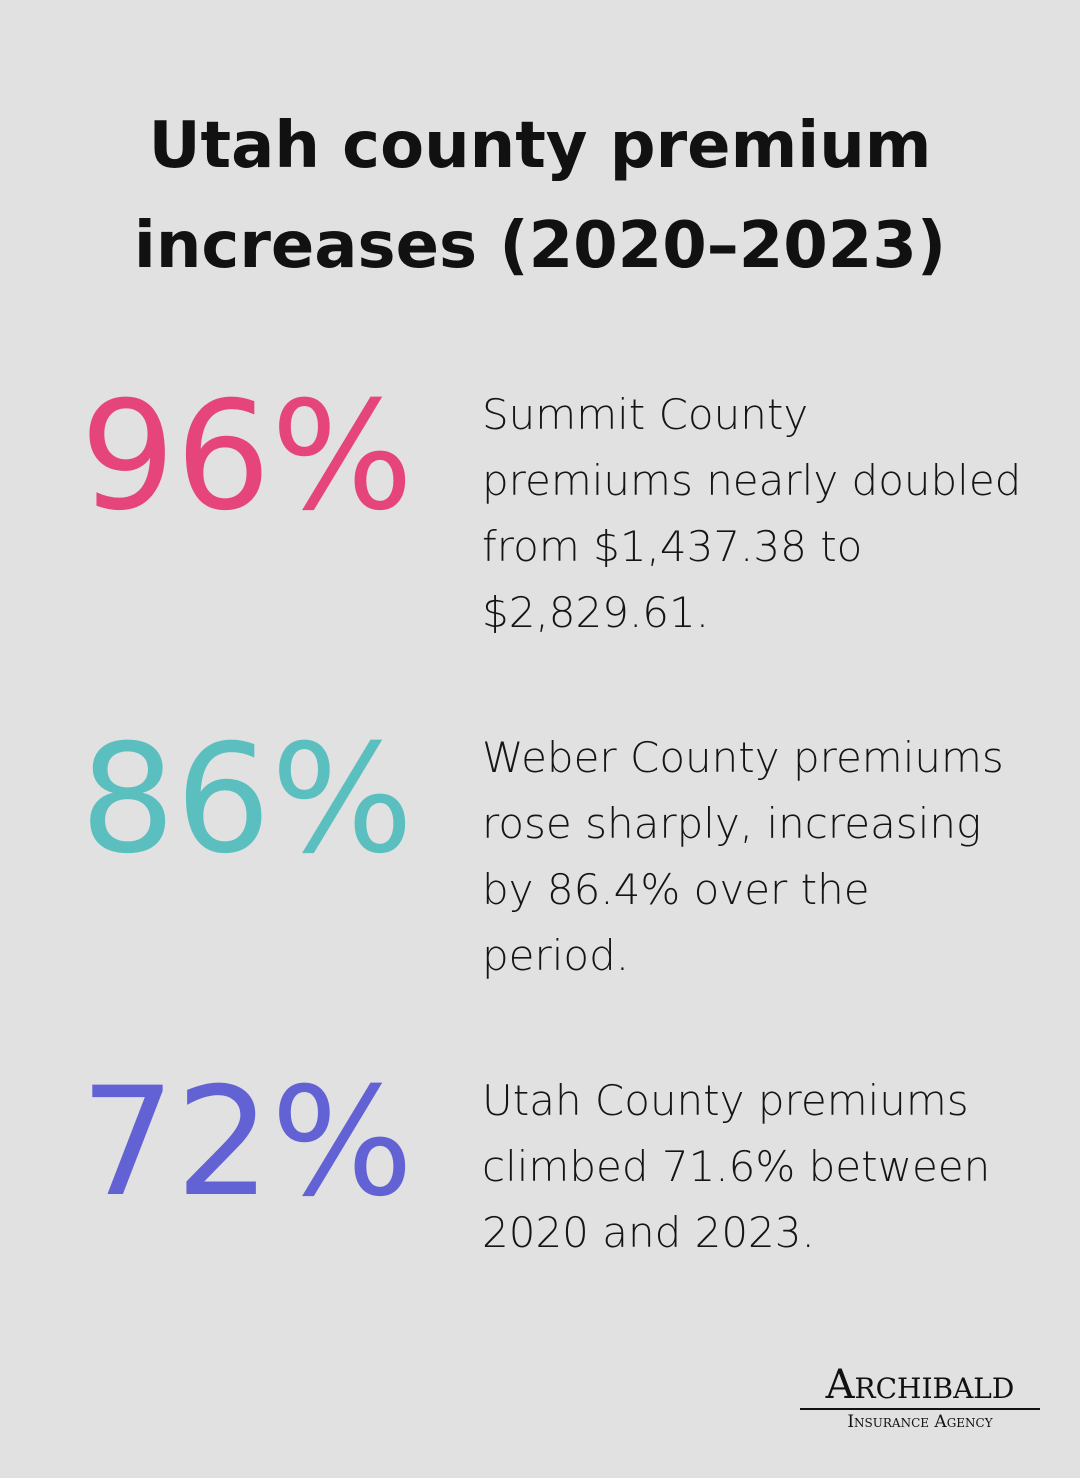 This screenshot has width=1080, height=1478. I want to click on logo-name: Archibald, so click(920, 1386).